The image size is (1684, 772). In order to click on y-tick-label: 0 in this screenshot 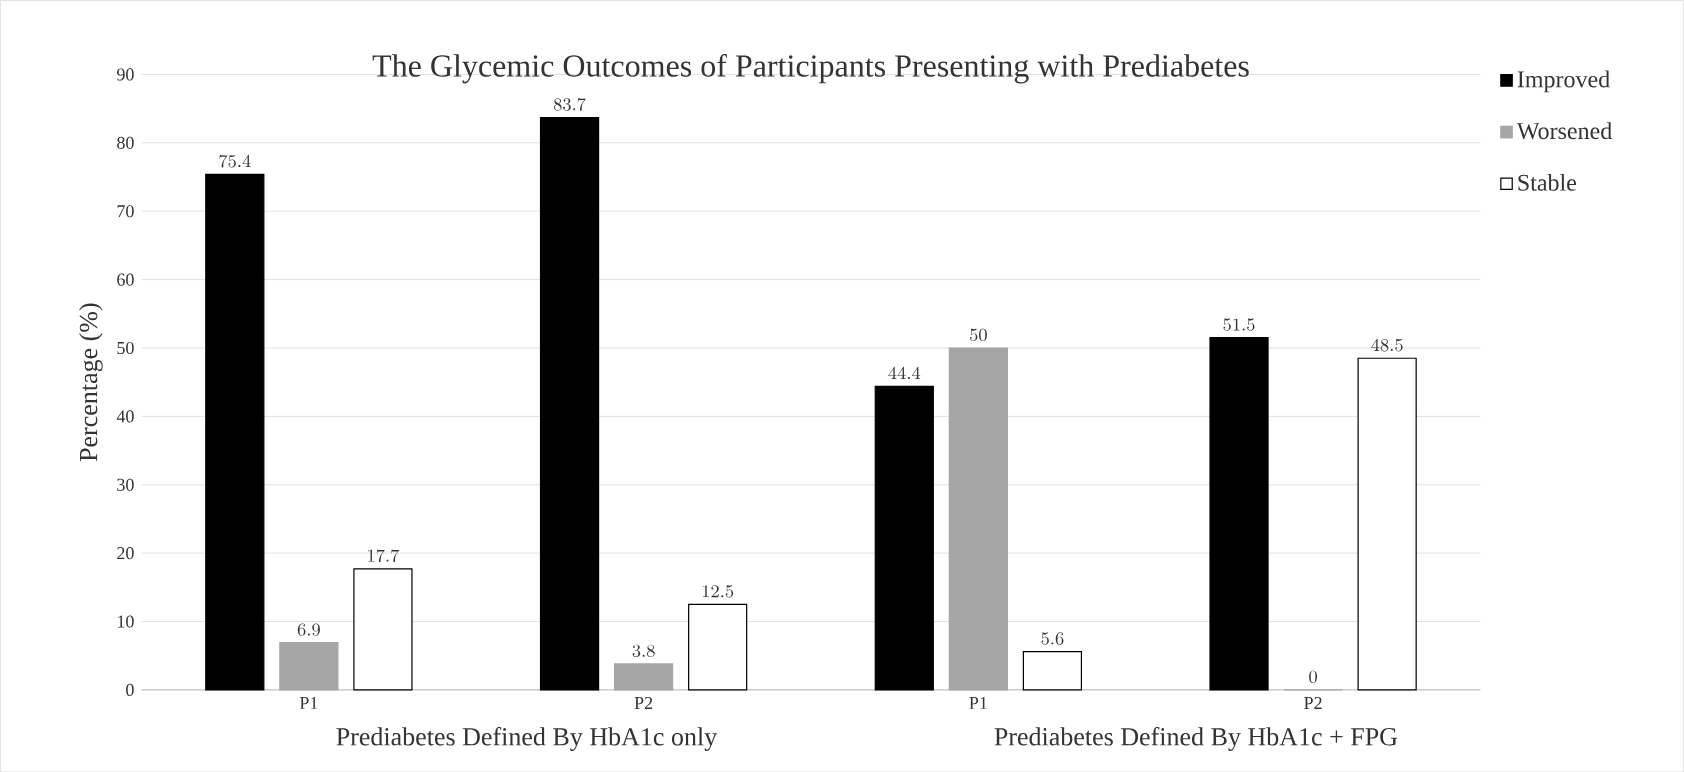, I will do `click(130, 689)`.